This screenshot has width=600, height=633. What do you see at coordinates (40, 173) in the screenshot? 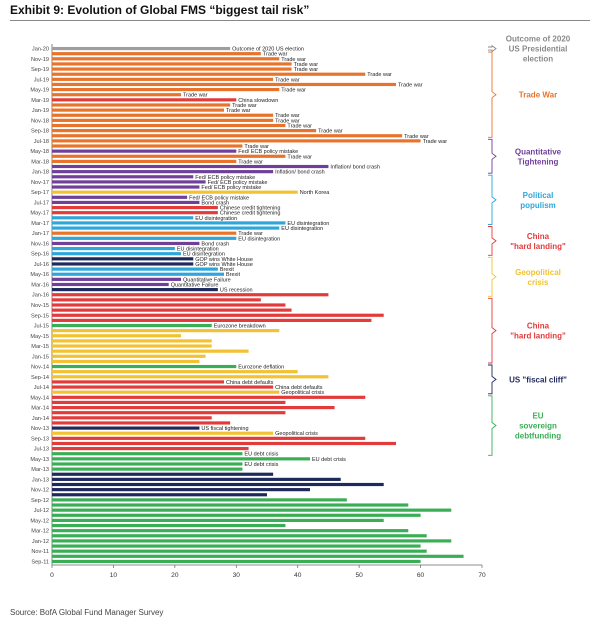
I see `y-tick-label: Jan-18` at bounding box center [40, 173].